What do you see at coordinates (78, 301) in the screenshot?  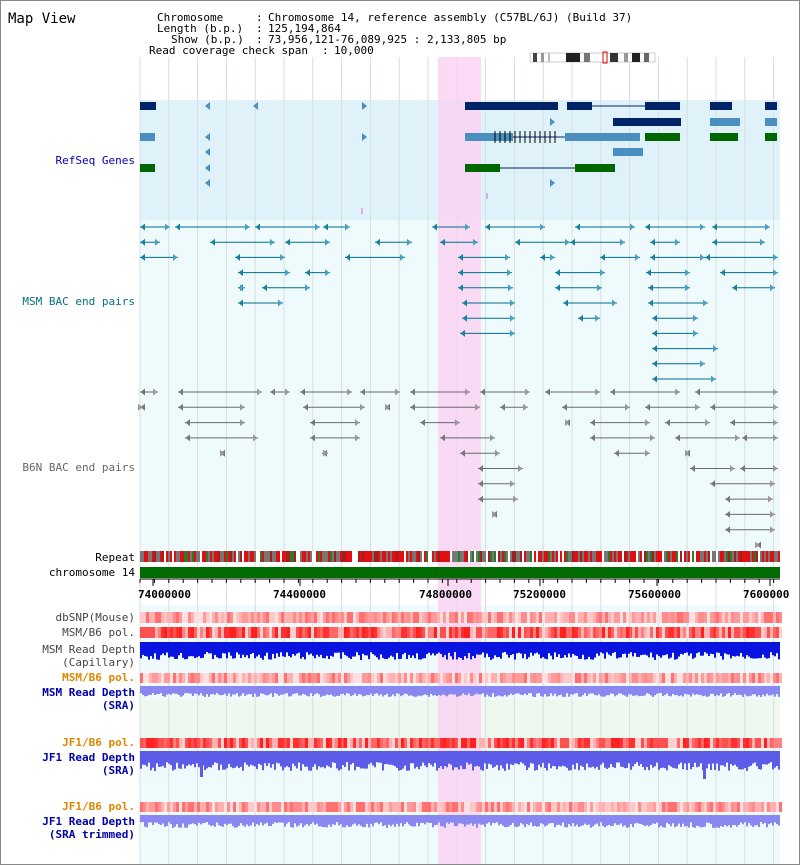 I see `track-label-msm-bac: MSM BAC end pairs` at bounding box center [78, 301].